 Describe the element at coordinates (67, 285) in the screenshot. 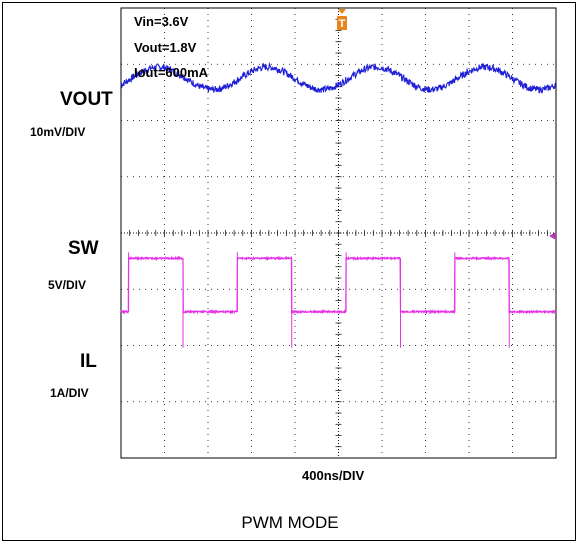

I see `sw-scale-label: 5V/DIV` at that location.